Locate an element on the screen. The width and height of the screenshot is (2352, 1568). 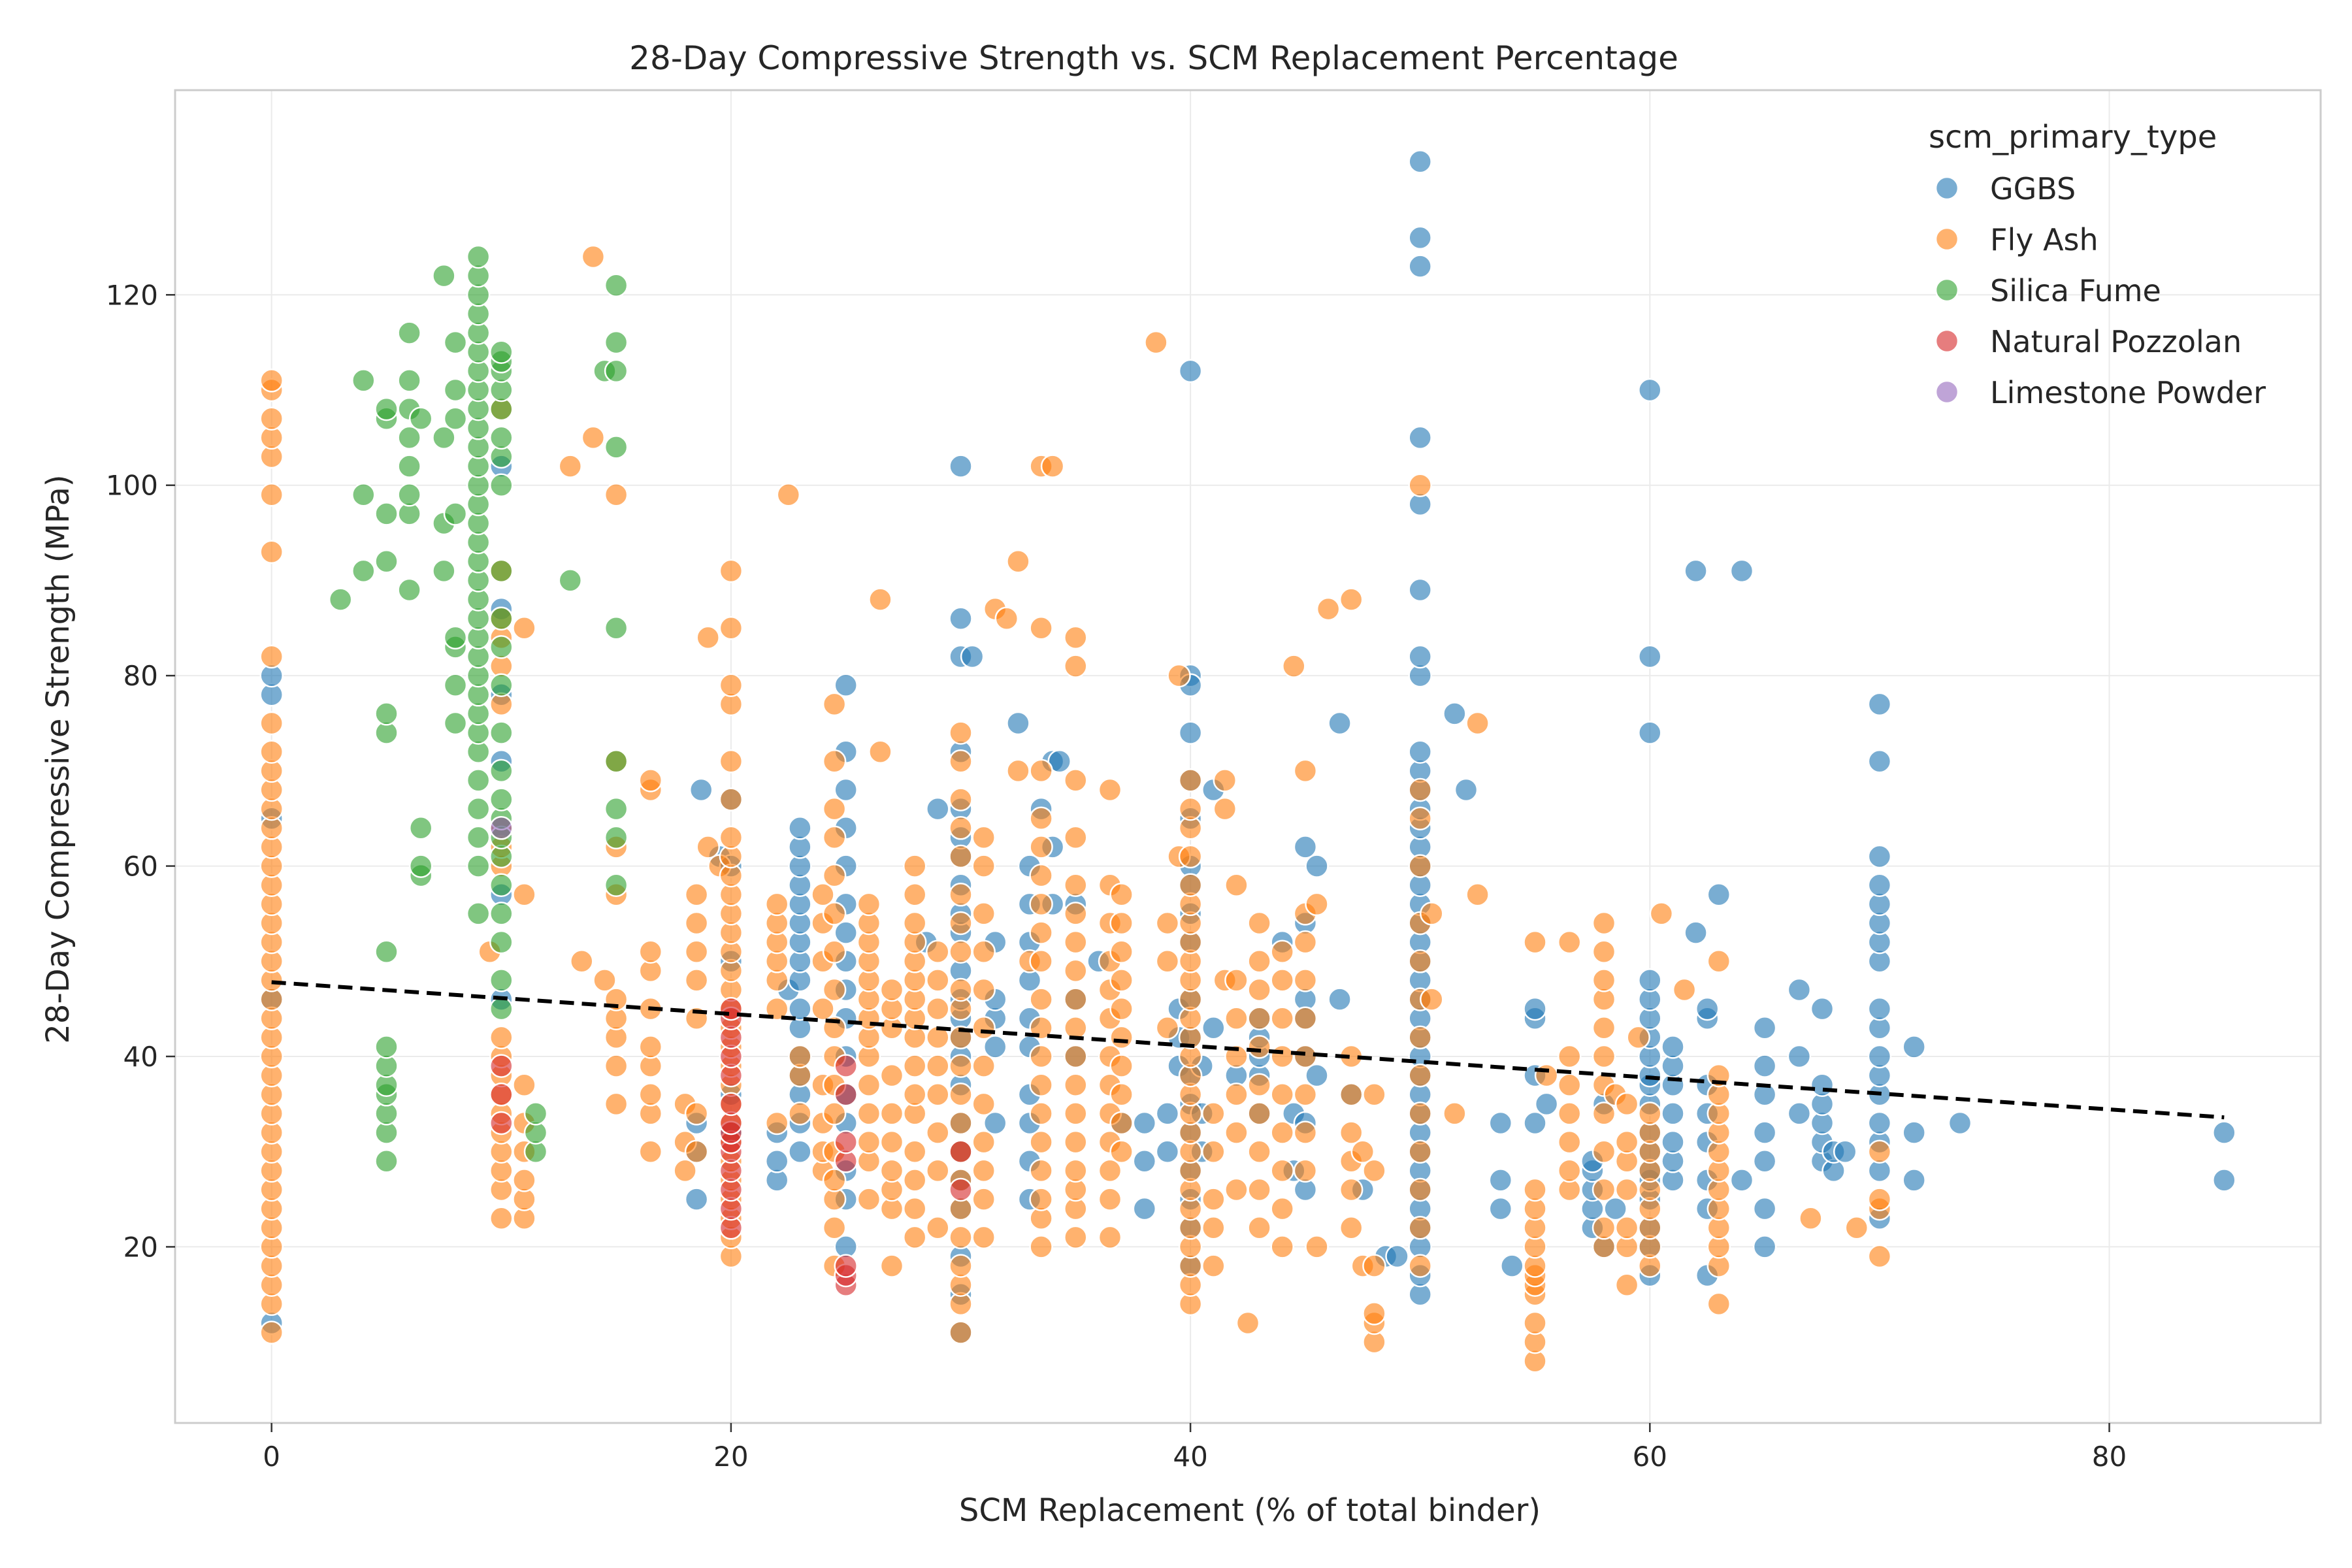
legend-entry-label: Natural Pozzolan is located at coordinates (2116, 341).